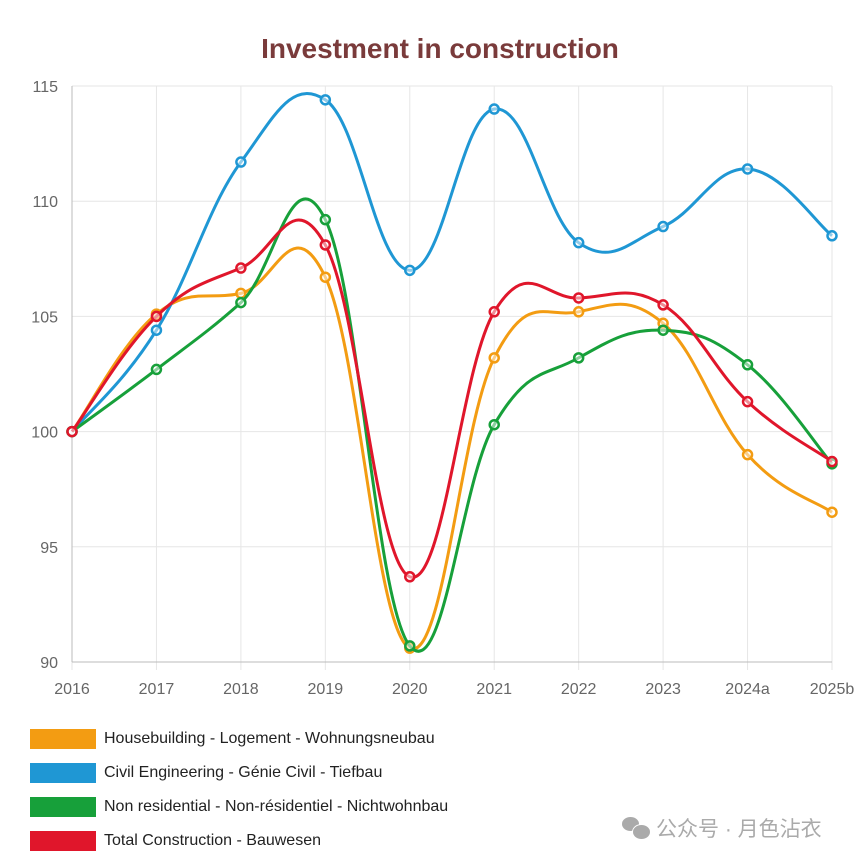 The height and width of the screenshot is (867, 865). What do you see at coordinates (494, 689) in the screenshot?
I see `x-tick-label: 2021` at bounding box center [494, 689].